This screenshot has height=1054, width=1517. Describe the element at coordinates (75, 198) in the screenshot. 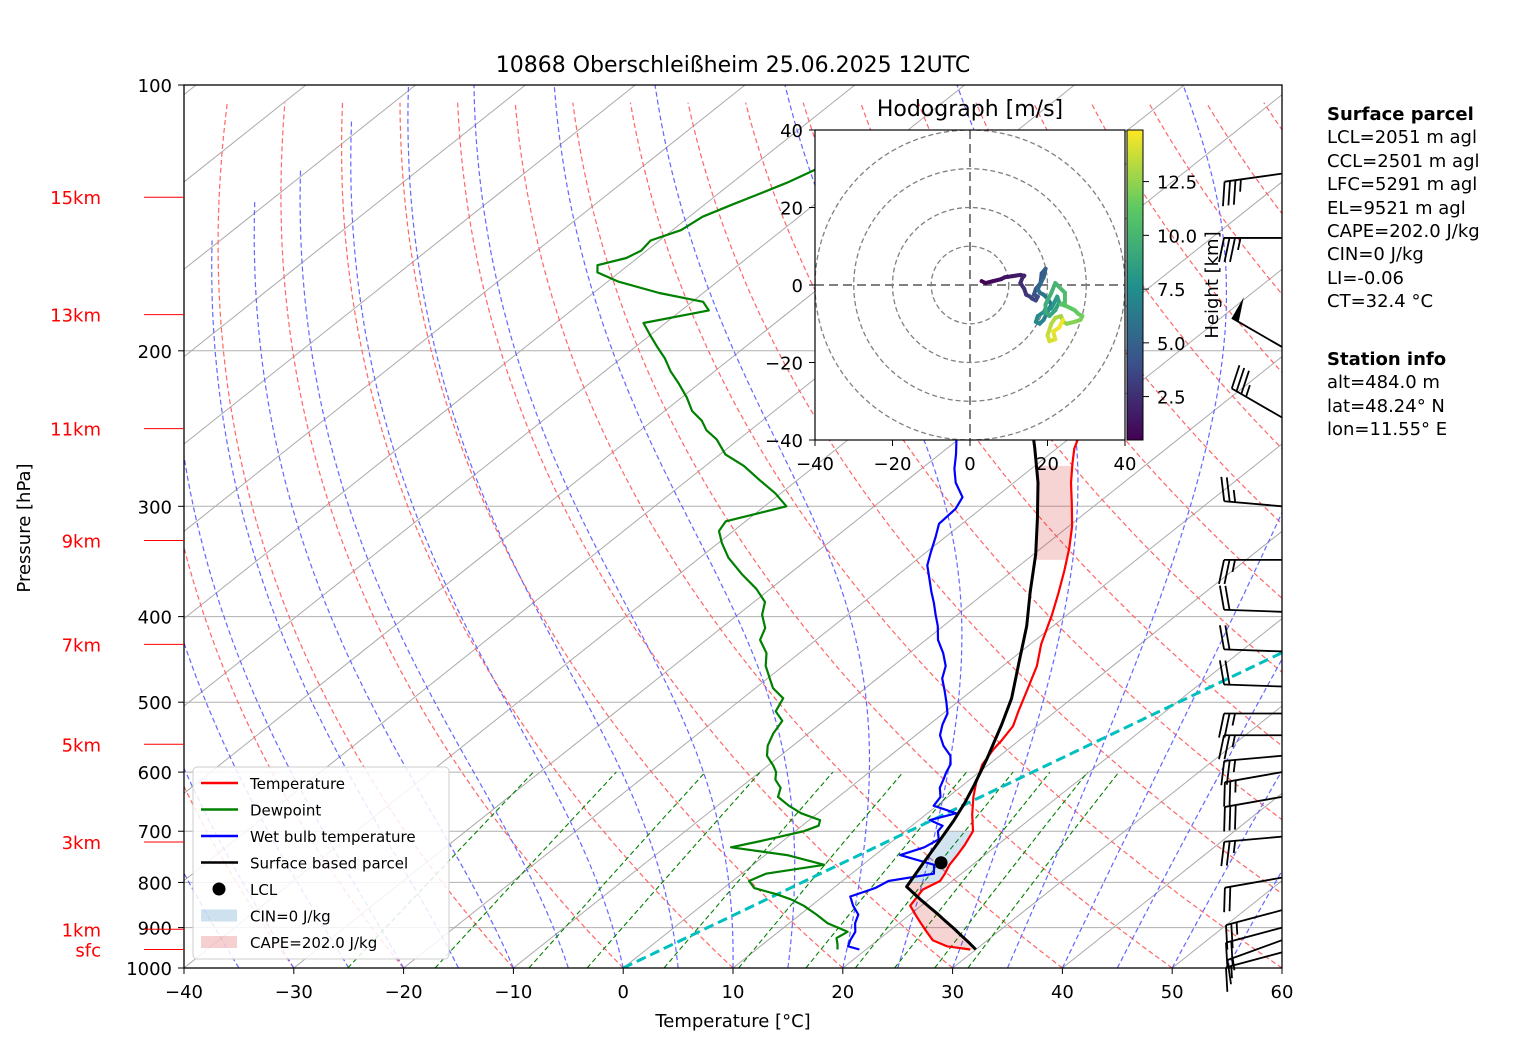

I see `height-label: 15km` at that location.